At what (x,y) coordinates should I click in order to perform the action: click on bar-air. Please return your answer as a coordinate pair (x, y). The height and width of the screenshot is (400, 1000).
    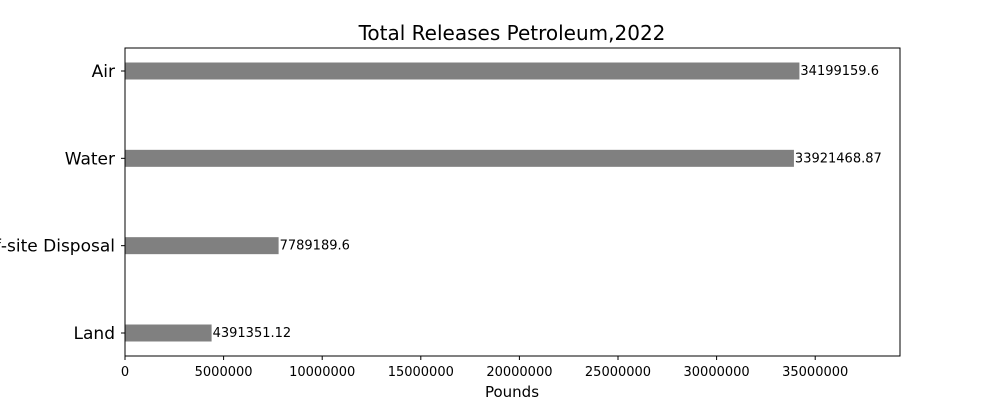
    Looking at the image, I should click on (462, 71).